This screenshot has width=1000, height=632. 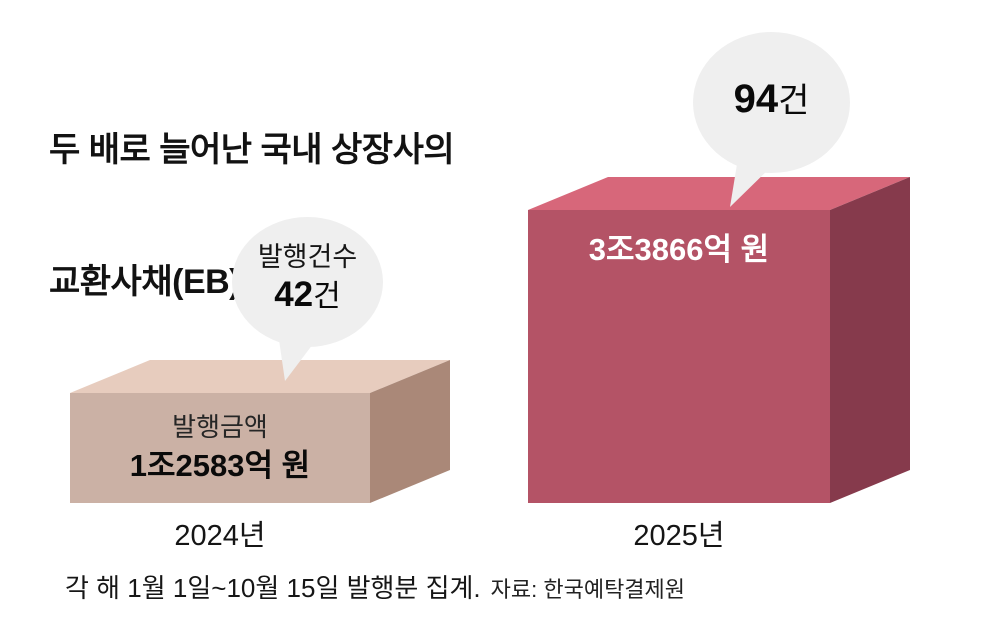 What do you see at coordinates (252, 150) in the screenshot?
I see `chart-title-line1: 두 배로 늘어난 국내 상장사의` at bounding box center [252, 150].